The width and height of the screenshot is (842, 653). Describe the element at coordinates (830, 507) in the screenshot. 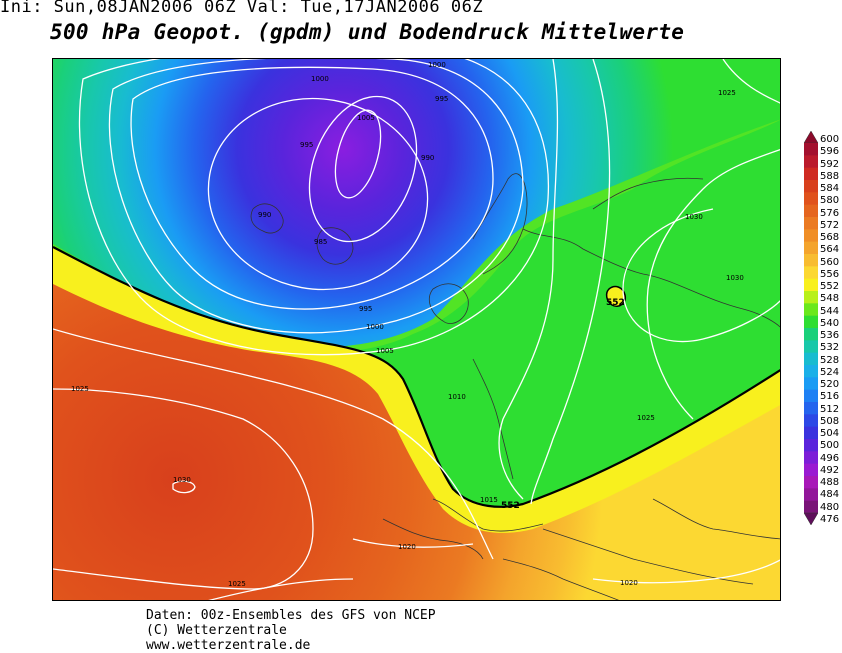

I see `colorbar-level-label: 480` at that location.